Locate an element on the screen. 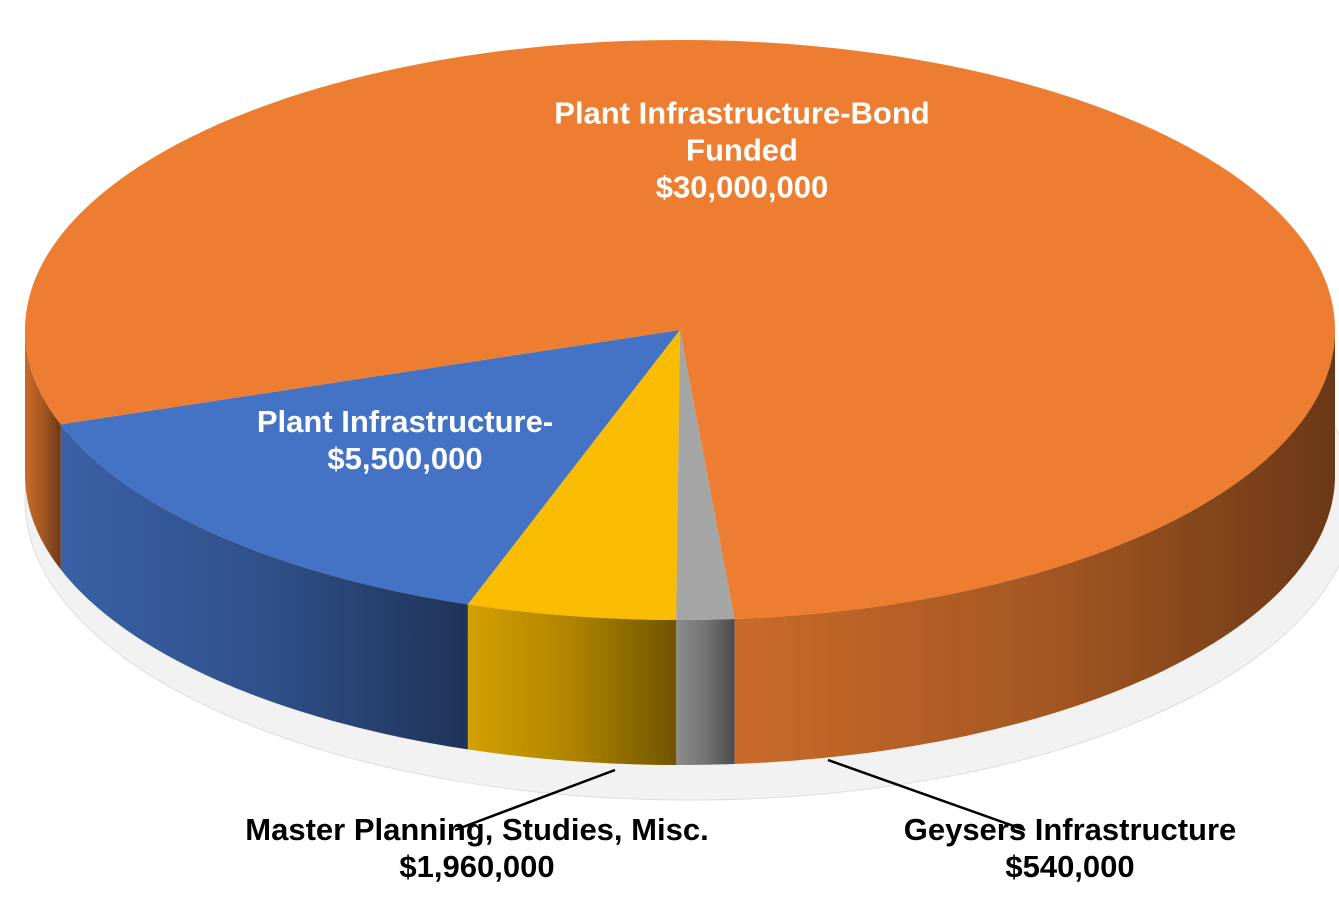 This screenshot has height=909, width=1339. data-label: Plant Infrastructure- $5,500,000 is located at coordinates (405, 440).